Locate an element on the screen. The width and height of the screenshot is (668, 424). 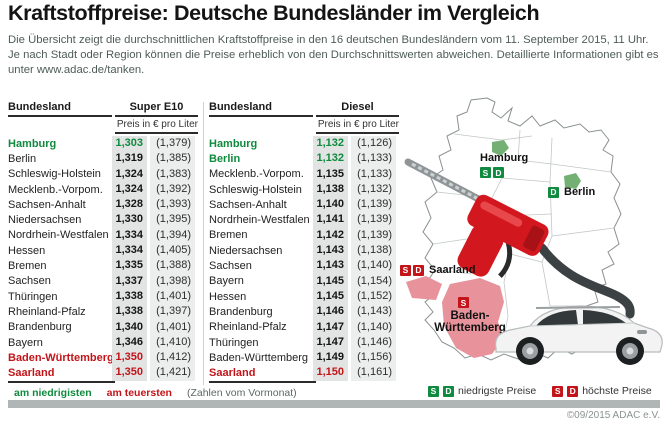
previous-month-price: (1,412) is located at coordinates (172, 358).